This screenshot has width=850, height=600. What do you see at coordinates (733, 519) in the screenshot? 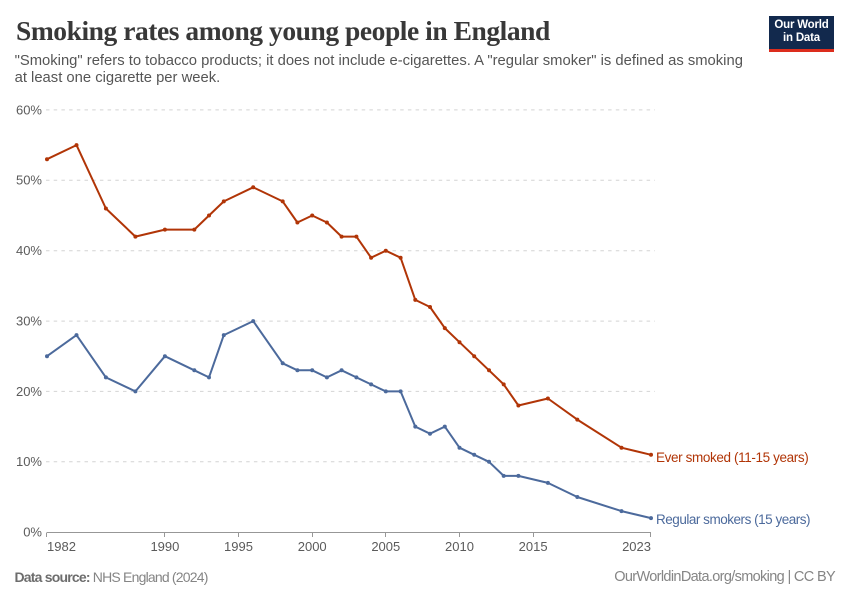
I see `svg-text: Regular smokers (15 years)` at bounding box center [733, 519].